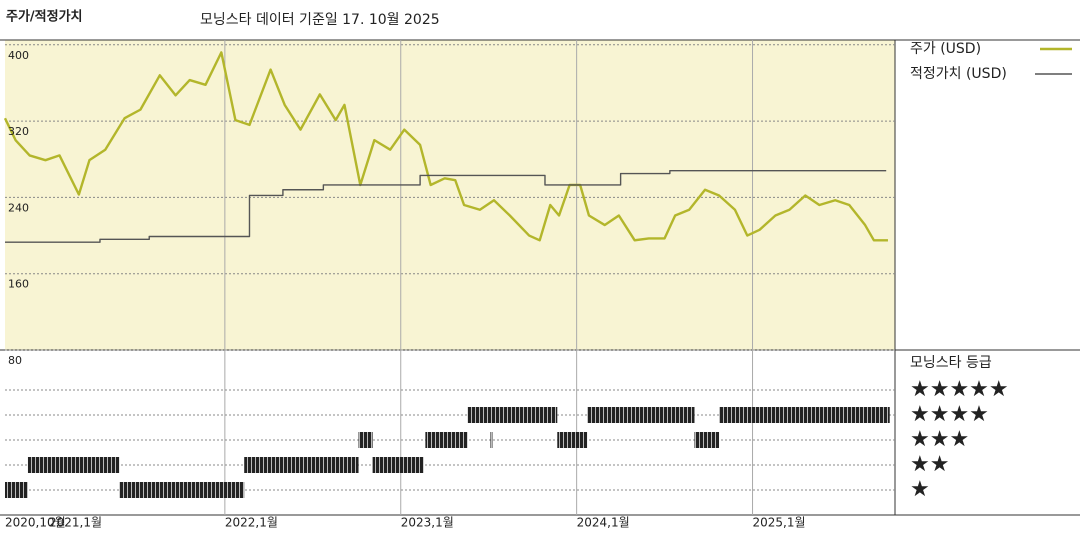 The width and height of the screenshot is (1080, 540). Describe the element at coordinates (603, 523) in the screenshot. I see `x-tick-label: 2024,1월` at that location.